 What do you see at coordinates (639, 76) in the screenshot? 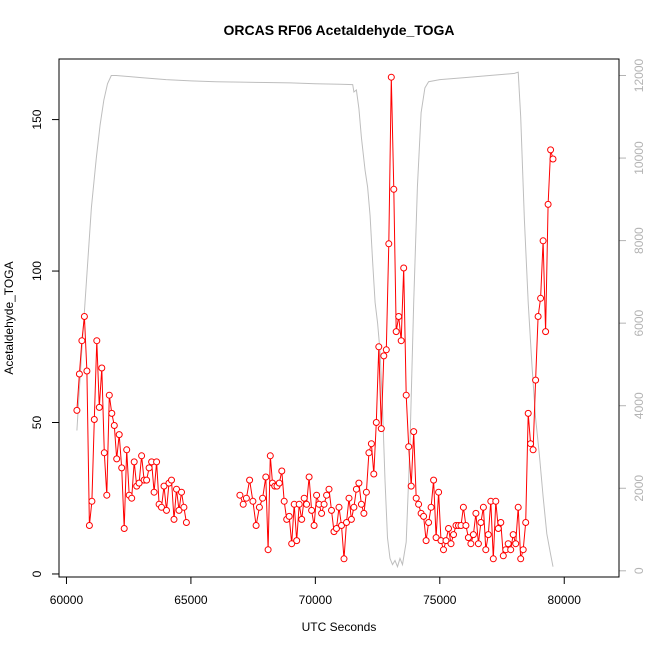
I see `y2-tick-label: 12000` at bounding box center [639, 76].